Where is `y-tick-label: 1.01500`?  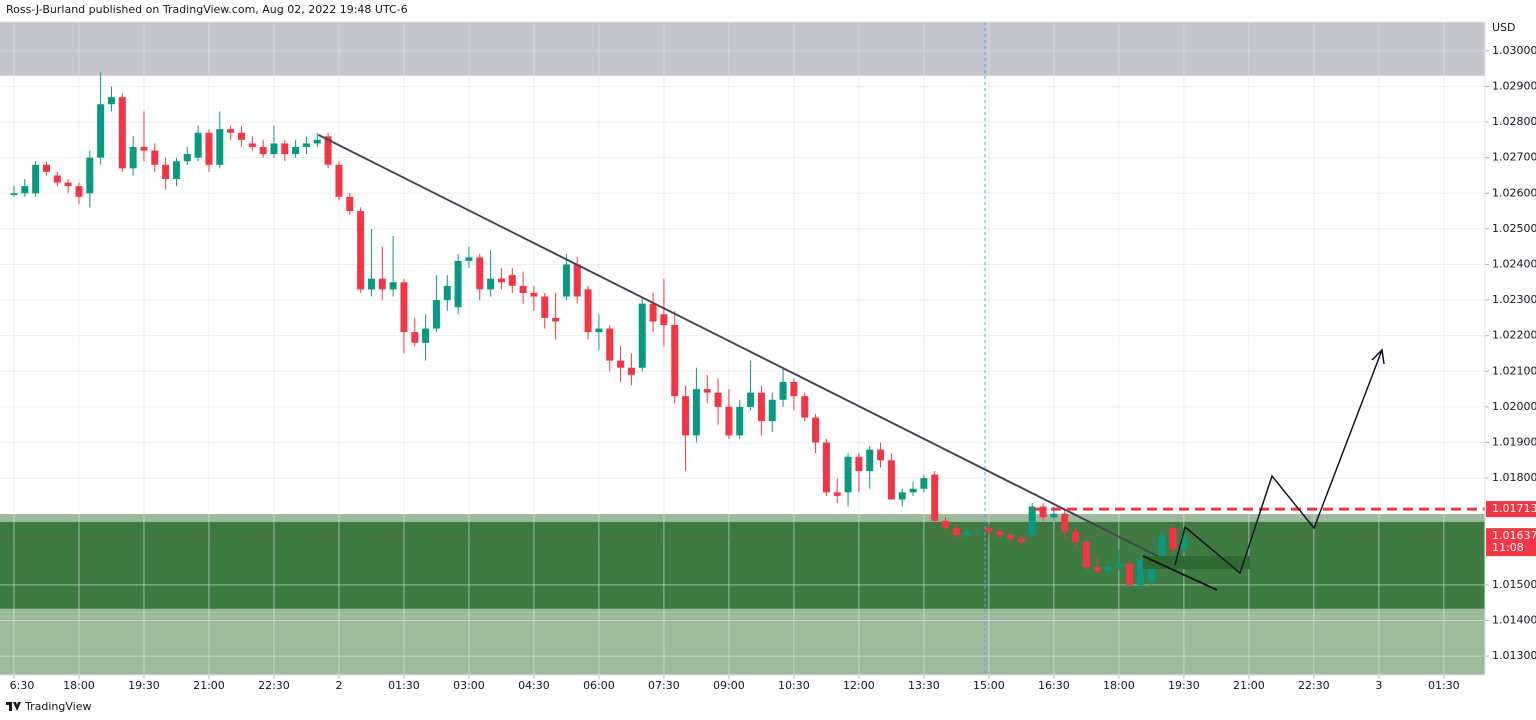
y-tick-label: 1.01500 is located at coordinates (1514, 584).